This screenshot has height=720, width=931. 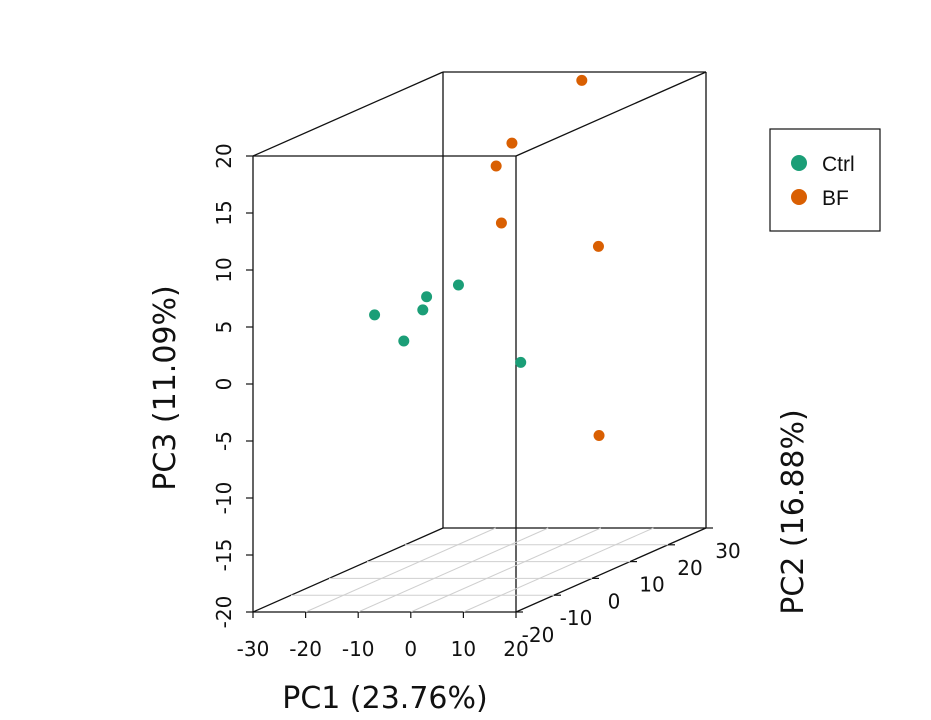 I want to click on y-tick-label: 20, so click(x=689, y=568).